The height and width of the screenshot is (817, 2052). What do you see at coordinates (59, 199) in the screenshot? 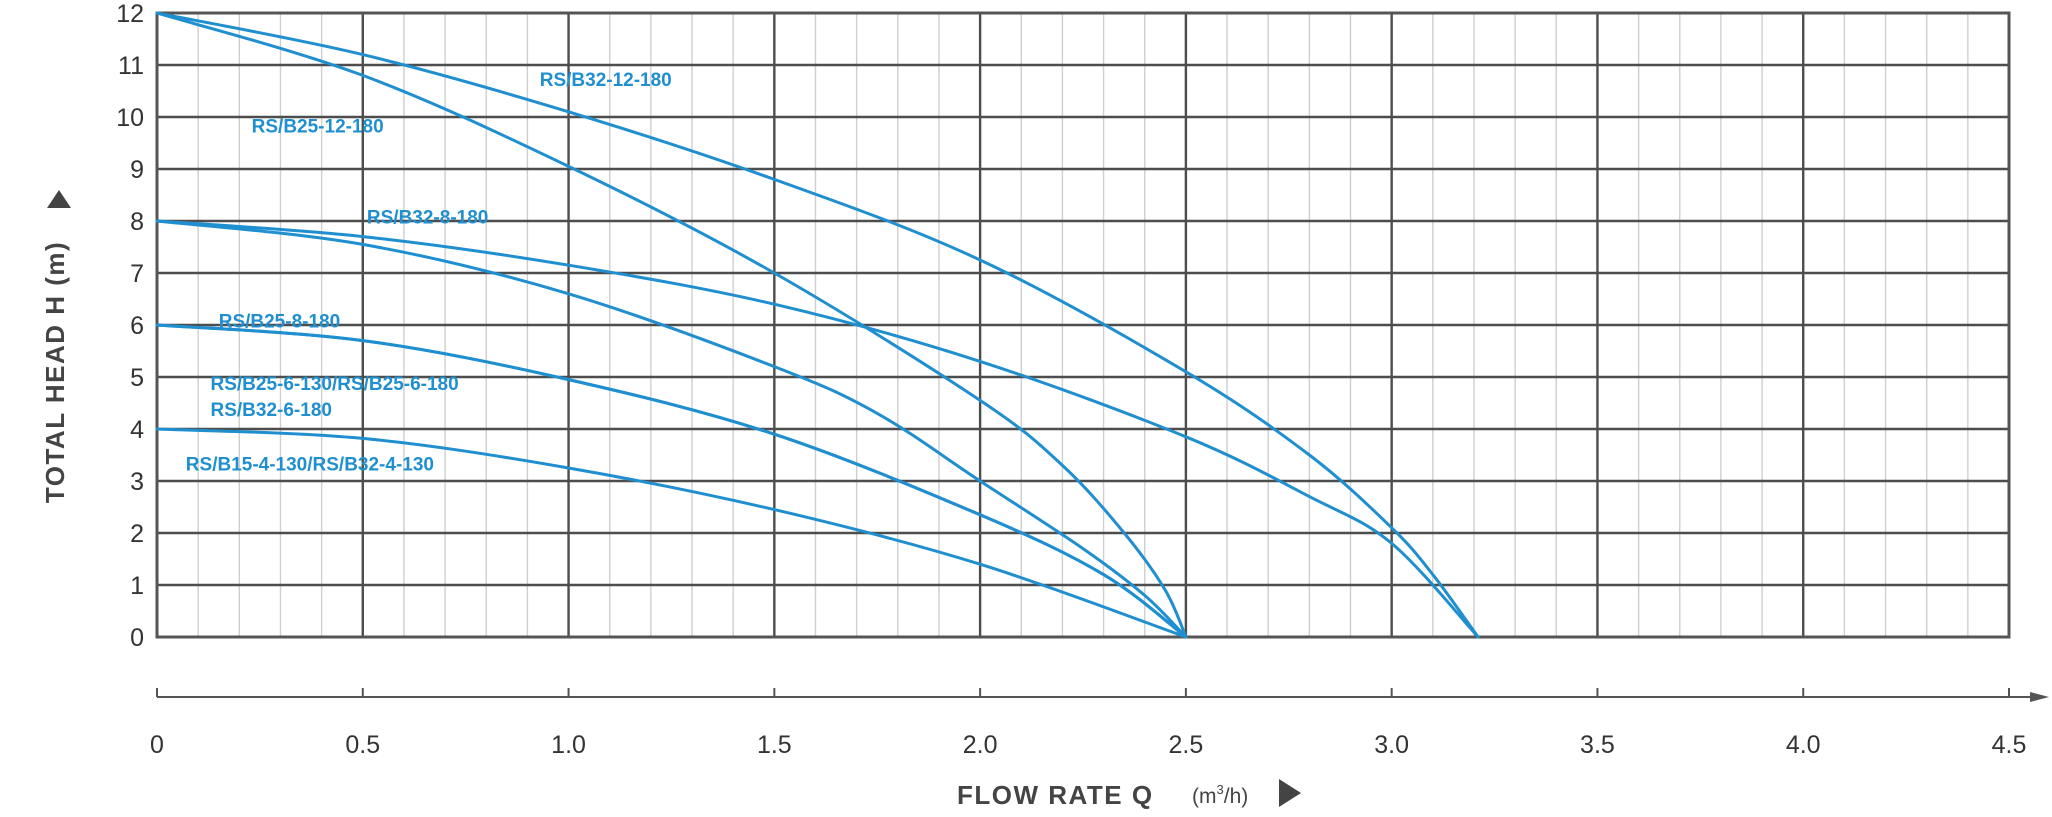
I see `y-axis-arrow-icon` at bounding box center [59, 199].